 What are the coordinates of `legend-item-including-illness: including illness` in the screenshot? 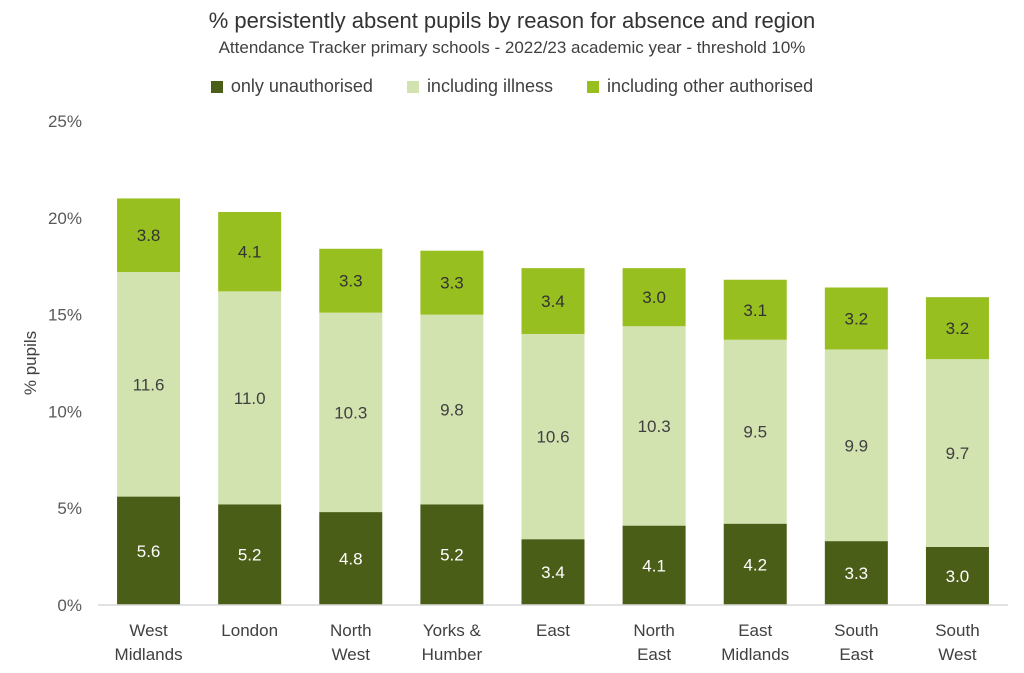 It's located at (480, 86).